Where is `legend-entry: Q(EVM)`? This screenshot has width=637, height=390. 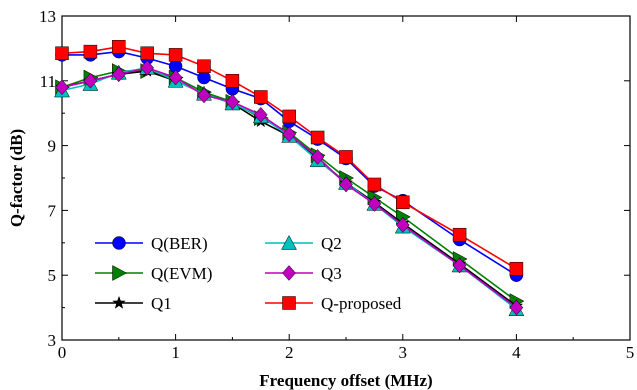
legend-entry: Q(EVM) is located at coordinates (153, 273).